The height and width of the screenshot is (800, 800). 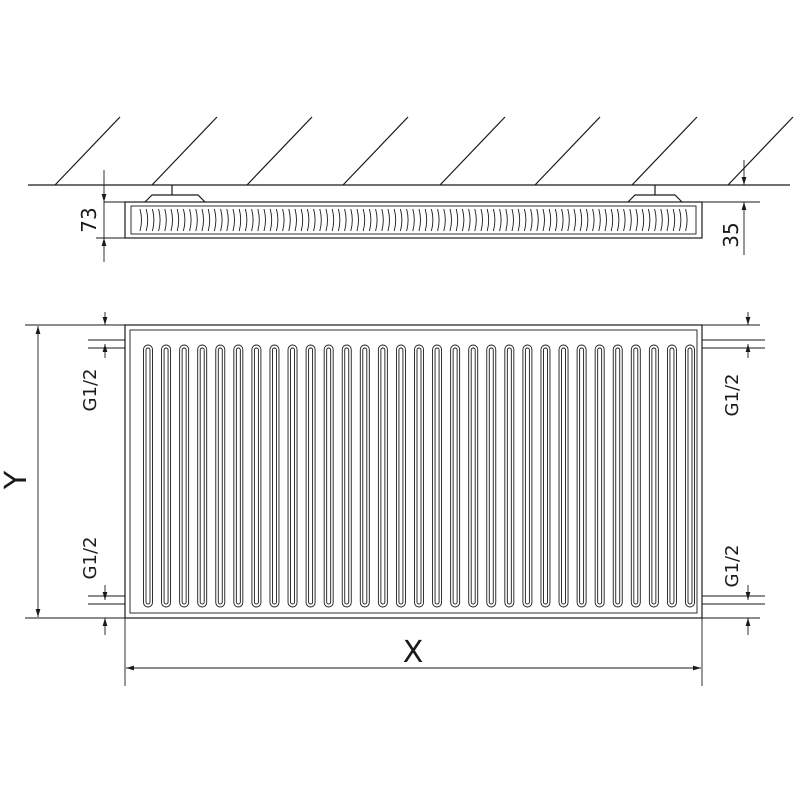 I want to click on connection-label-left-top: G1/2, so click(x=90, y=390).